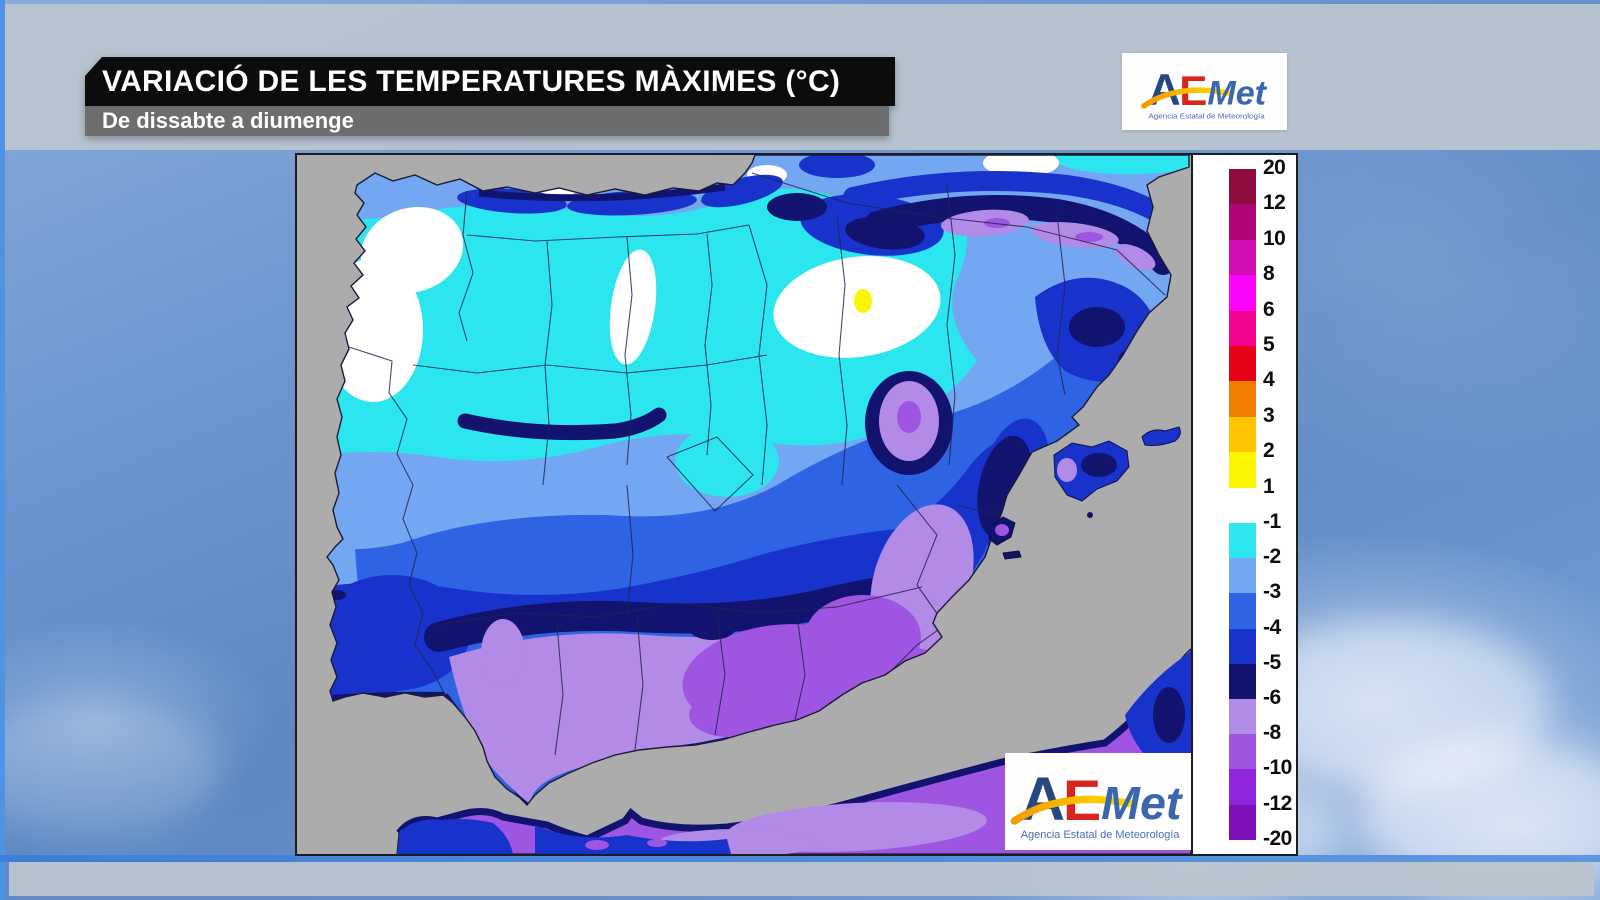 The image size is (1600, 900). I want to click on scale-negative-tick: -10, so click(1277, 768).